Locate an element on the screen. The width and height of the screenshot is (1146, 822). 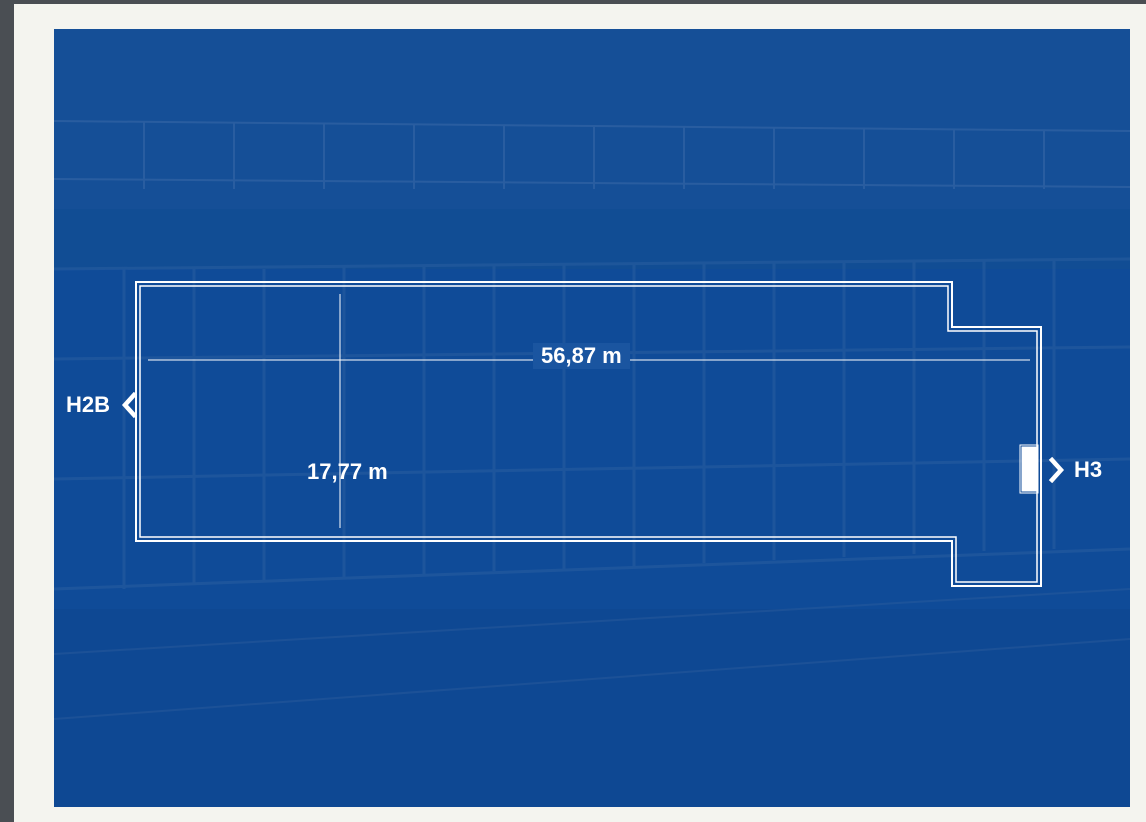
depth-dimension-label: 17,77 m is located at coordinates (347, 471).